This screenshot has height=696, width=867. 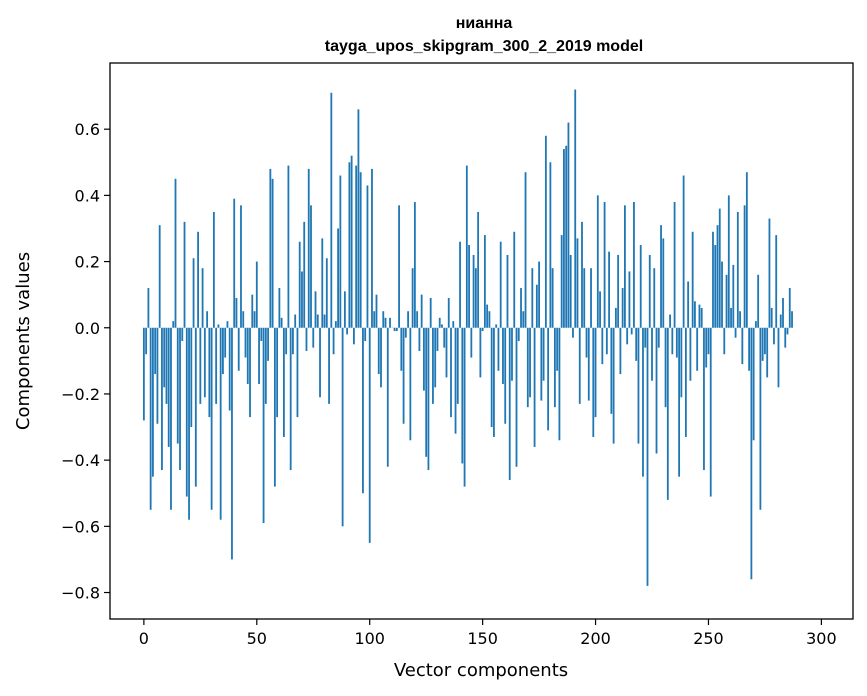 I want to click on x-axis-ticks: 0 50 100 150 200 250 300, so click(x=488, y=633).